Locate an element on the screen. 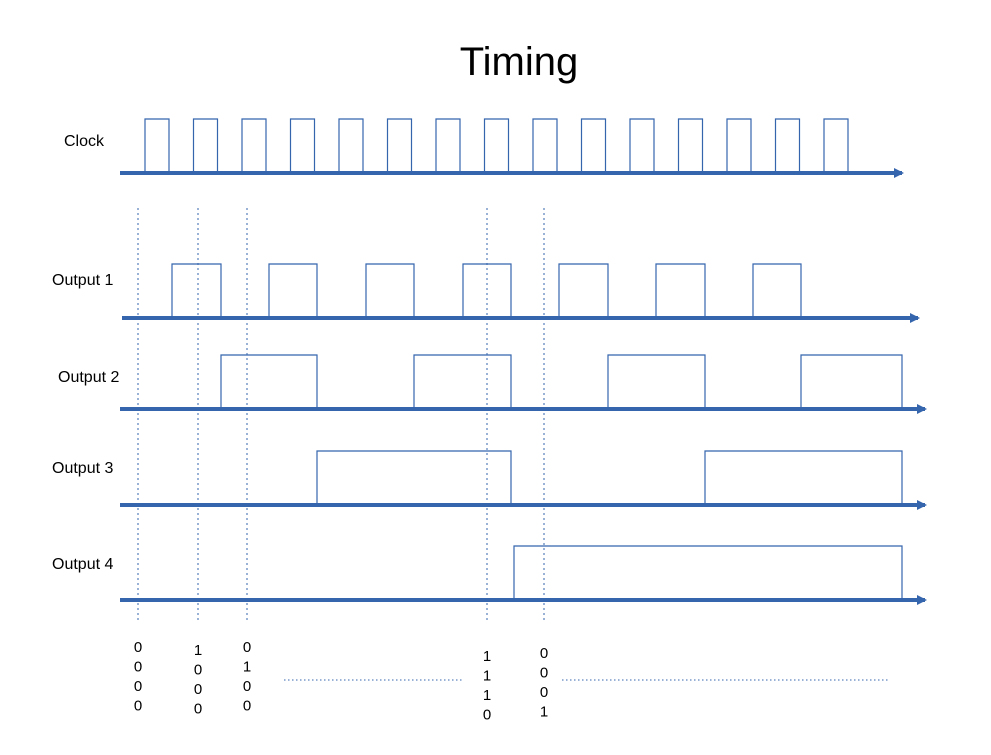 This screenshot has height=755, width=991. clock-waveform is located at coordinates (496, 145).